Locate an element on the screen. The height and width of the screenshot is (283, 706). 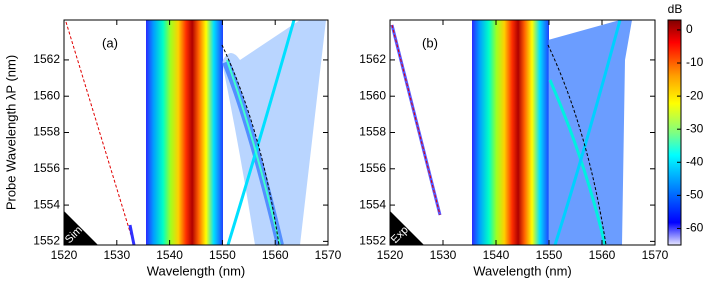
colorbar-label: dB is located at coordinates (675, 9).